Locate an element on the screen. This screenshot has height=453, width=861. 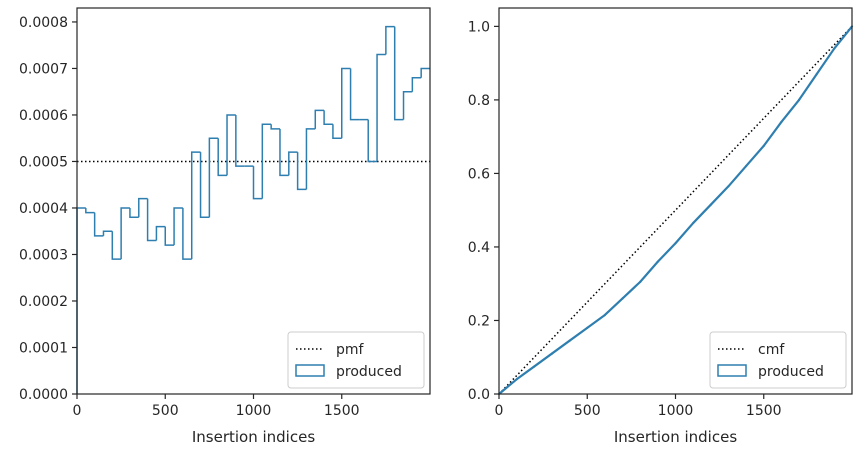
left-x-ticks: 0 500 1000 1500 is located at coordinates (216, 406).